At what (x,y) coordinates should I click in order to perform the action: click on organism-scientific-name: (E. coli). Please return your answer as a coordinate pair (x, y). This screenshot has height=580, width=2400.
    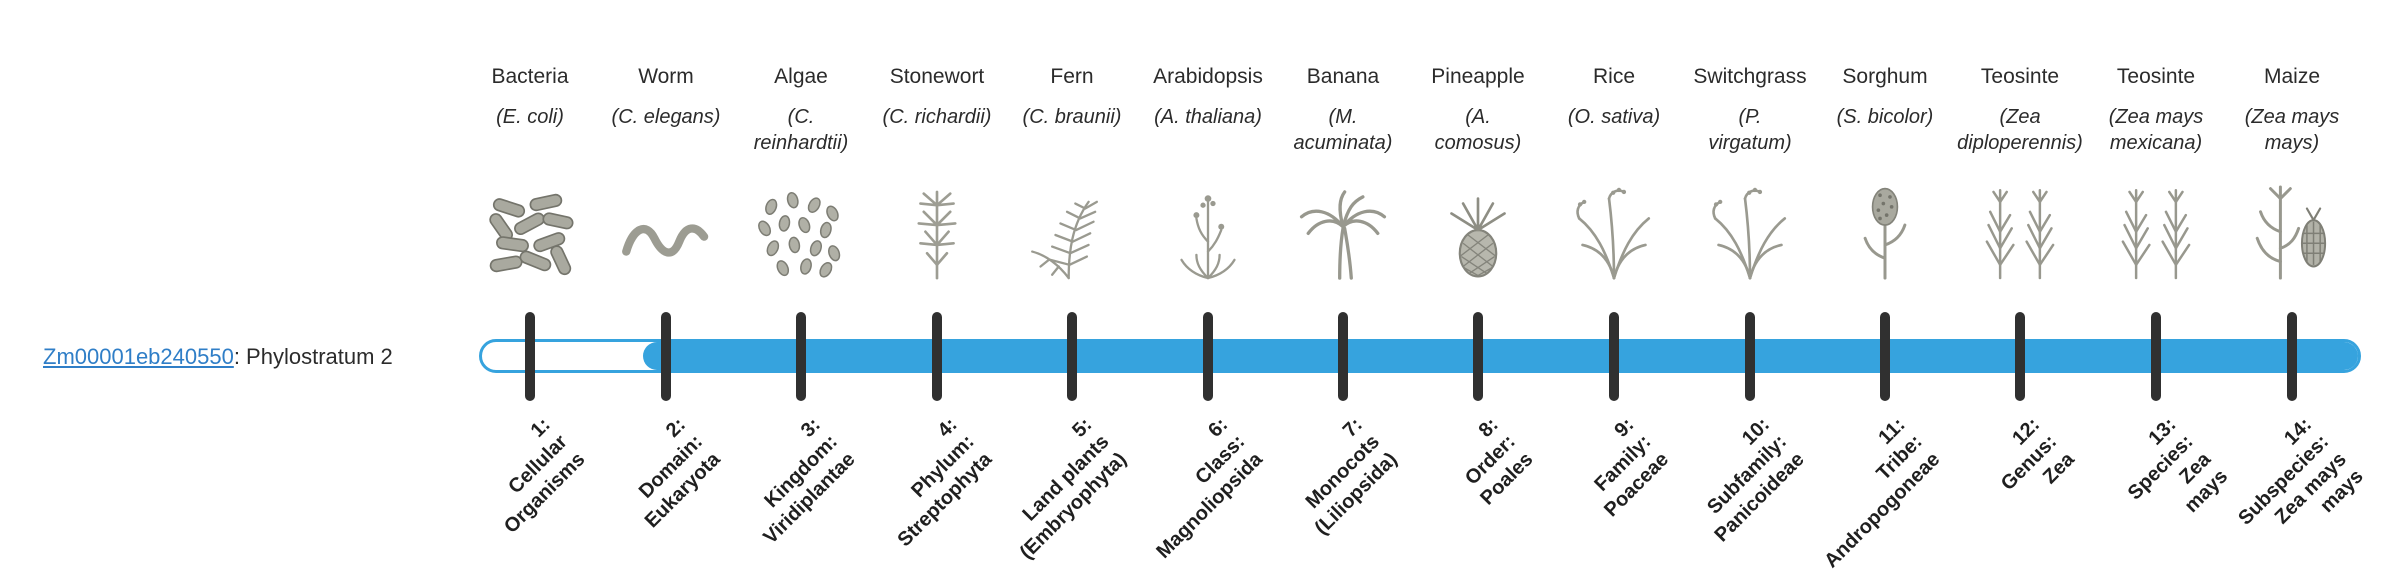
    Looking at the image, I should click on (530, 117).